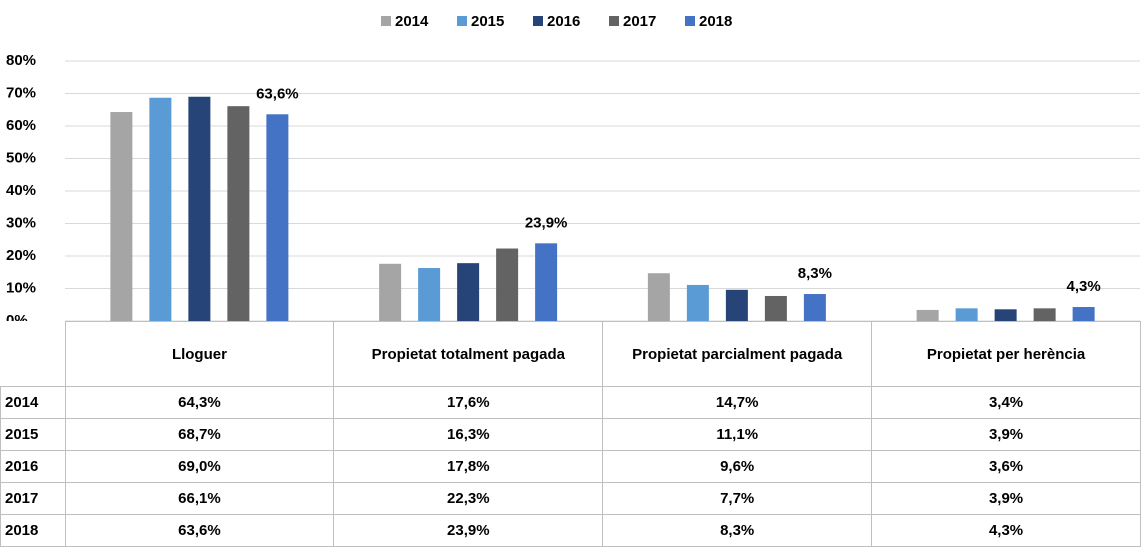 This screenshot has height=553, width=1142. What do you see at coordinates (33, 530) in the screenshot?
I see `row-label: 2018` at bounding box center [33, 530].